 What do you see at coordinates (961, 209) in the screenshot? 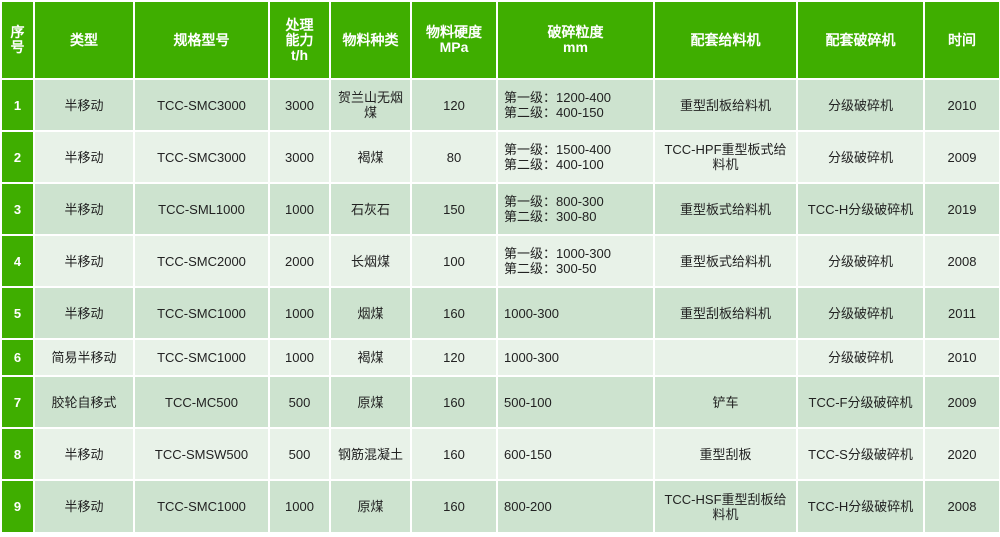
I see `cell-year: 2019` at bounding box center [961, 209].